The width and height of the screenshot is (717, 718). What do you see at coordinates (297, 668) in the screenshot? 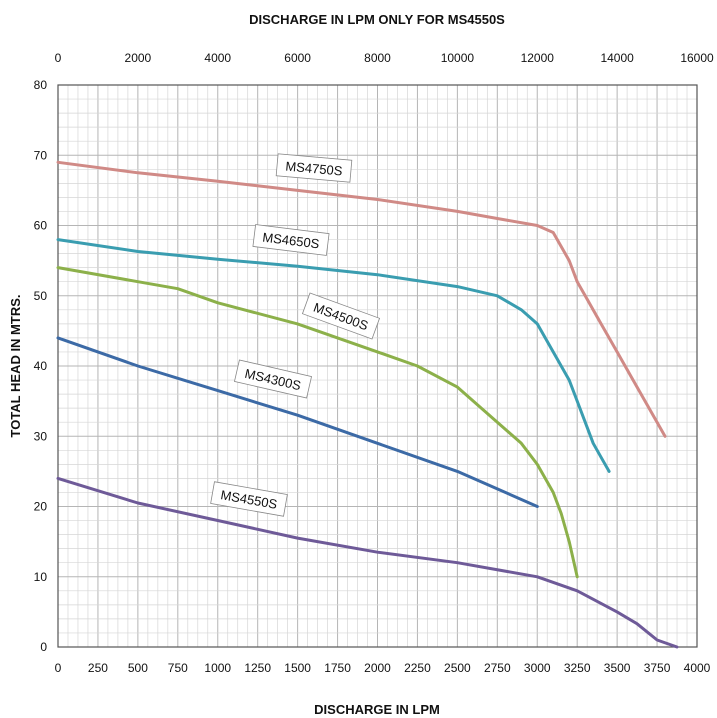
I see `x-tick-label: 1500` at bounding box center [297, 668].